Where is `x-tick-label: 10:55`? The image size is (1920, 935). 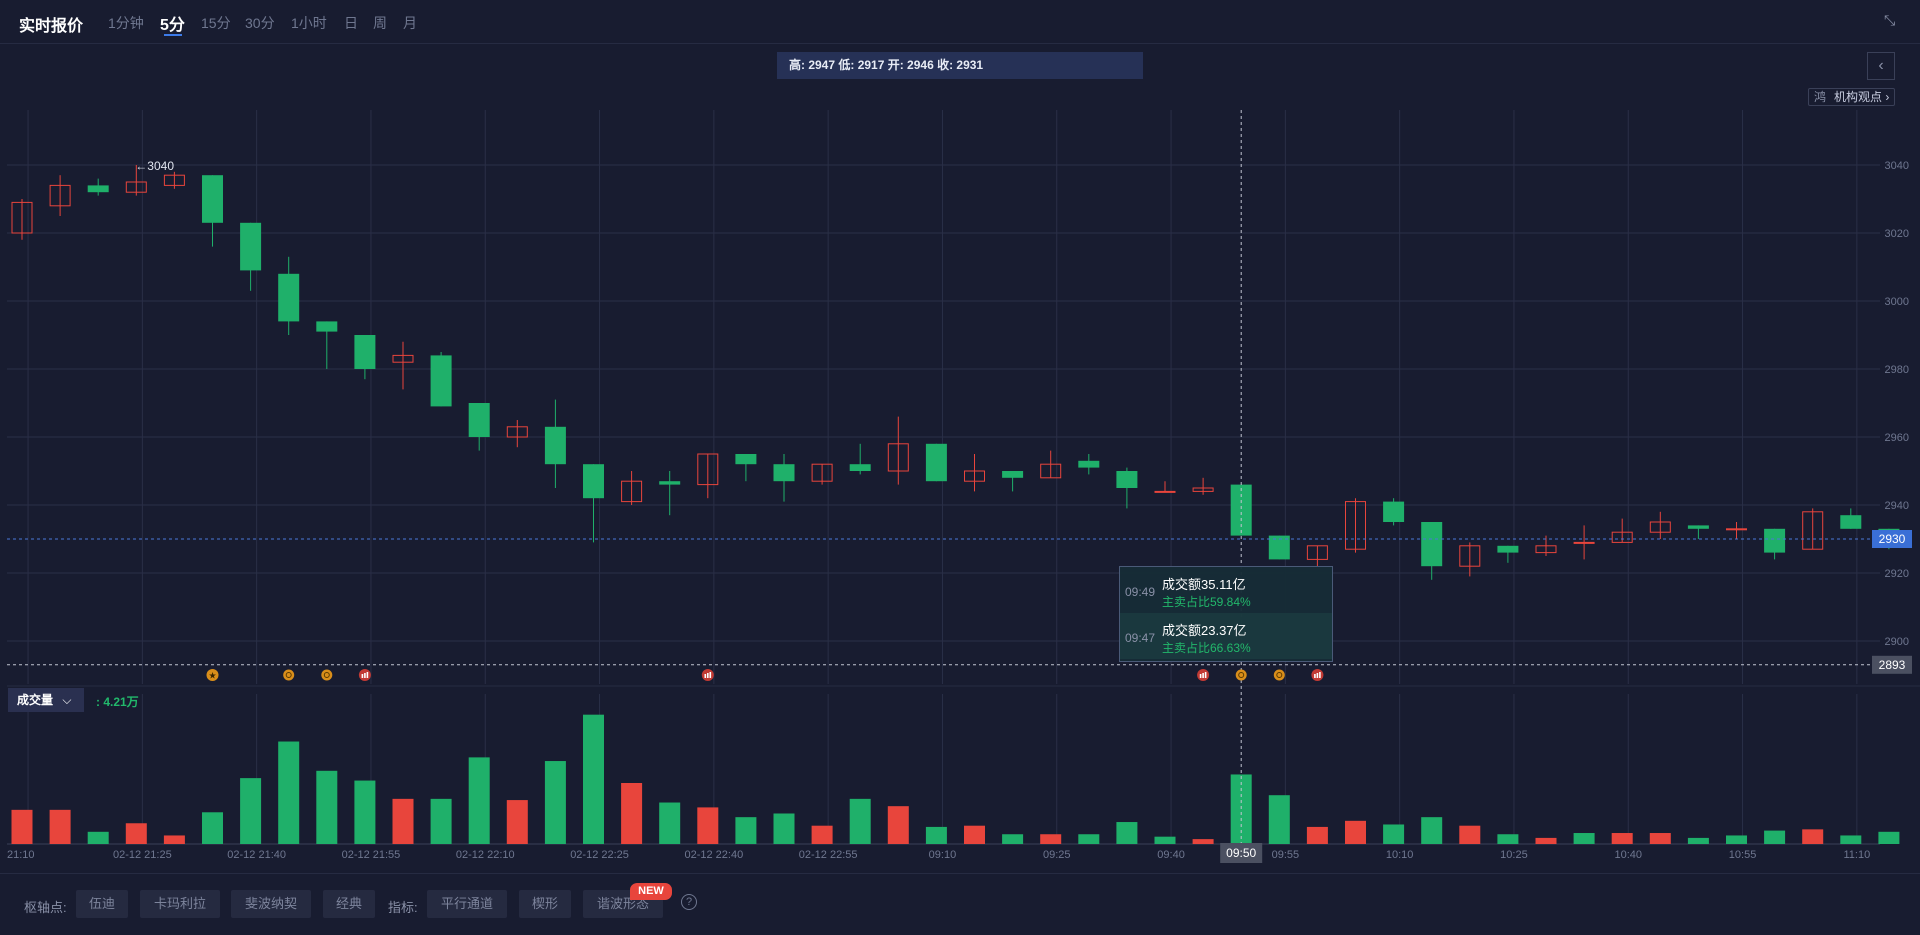 x-tick-label: 10:55 is located at coordinates (1743, 855).